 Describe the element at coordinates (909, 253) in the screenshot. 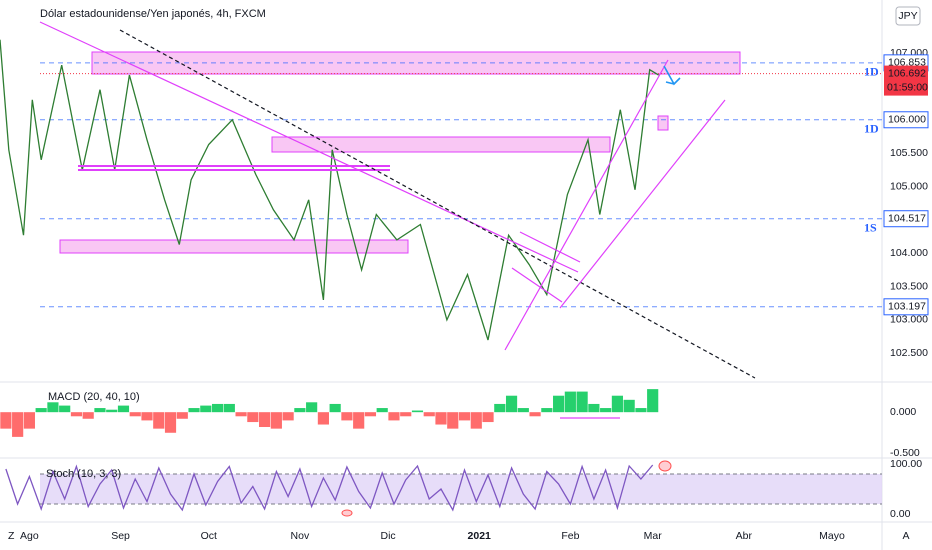

I see `y-tick-label: 104.000` at that location.